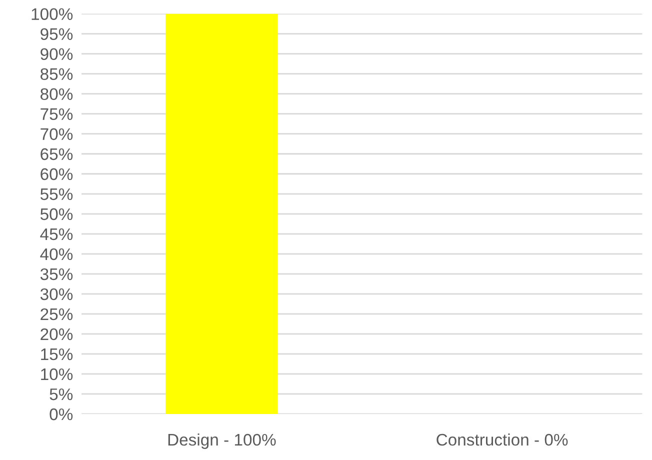  I want to click on y-tick-label: 95%, so click(56, 34).